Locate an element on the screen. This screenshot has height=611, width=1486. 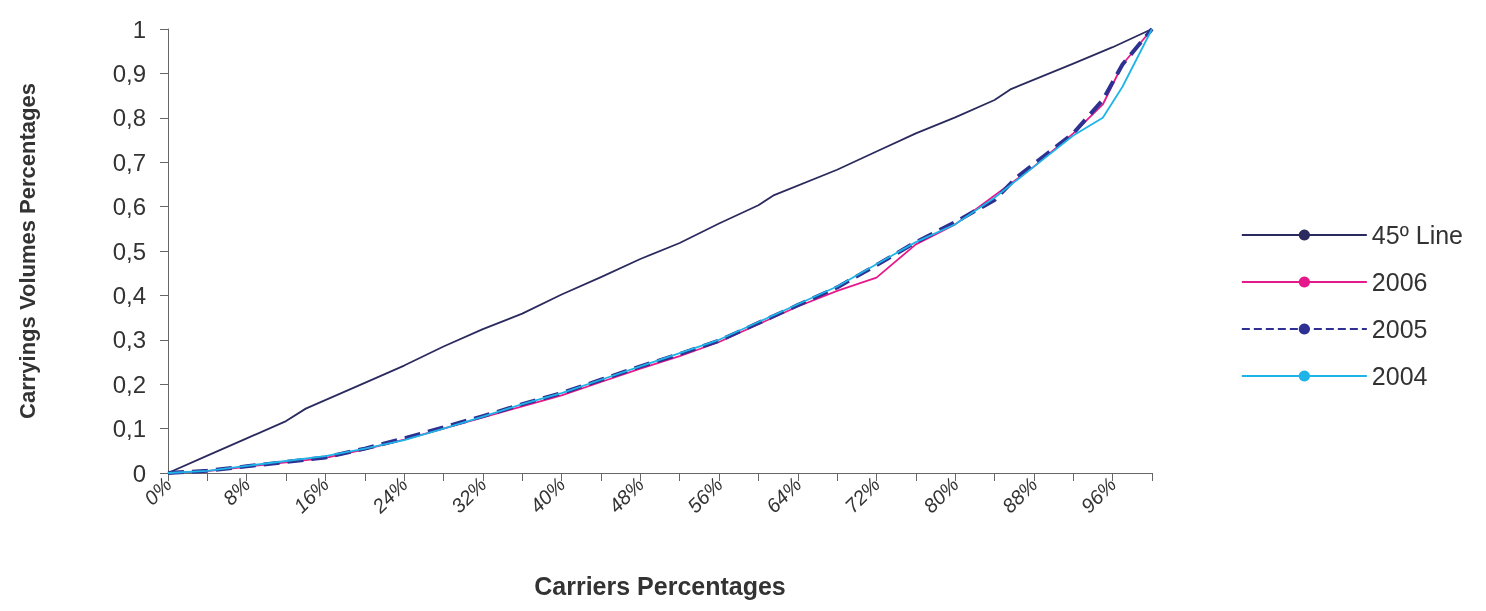
y-tick-label: 0,2 is located at coordinates (129, 384).